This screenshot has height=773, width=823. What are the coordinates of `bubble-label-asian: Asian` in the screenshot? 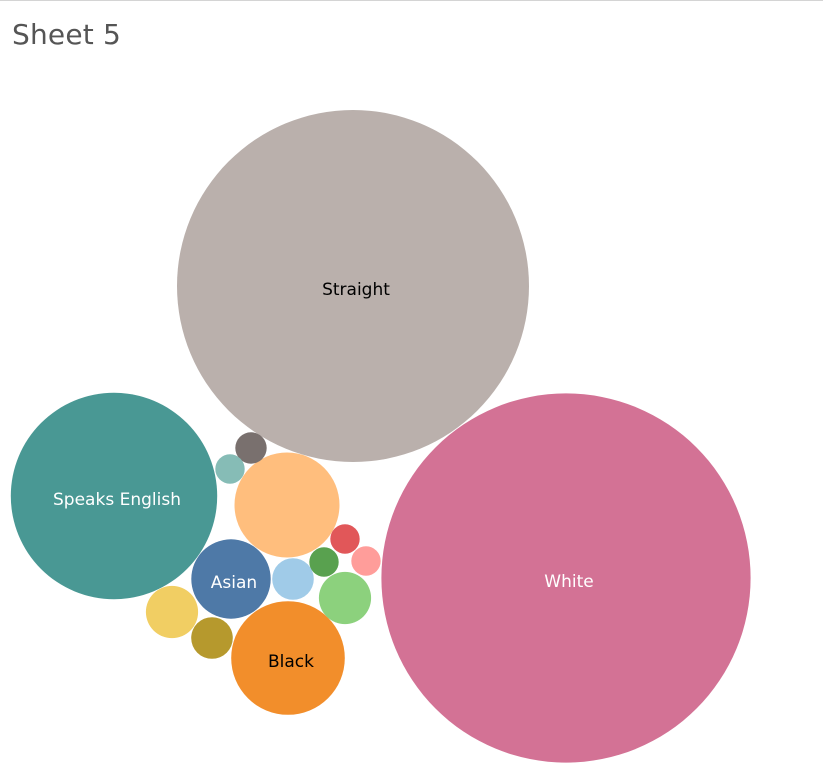 It's located at (234, 583).